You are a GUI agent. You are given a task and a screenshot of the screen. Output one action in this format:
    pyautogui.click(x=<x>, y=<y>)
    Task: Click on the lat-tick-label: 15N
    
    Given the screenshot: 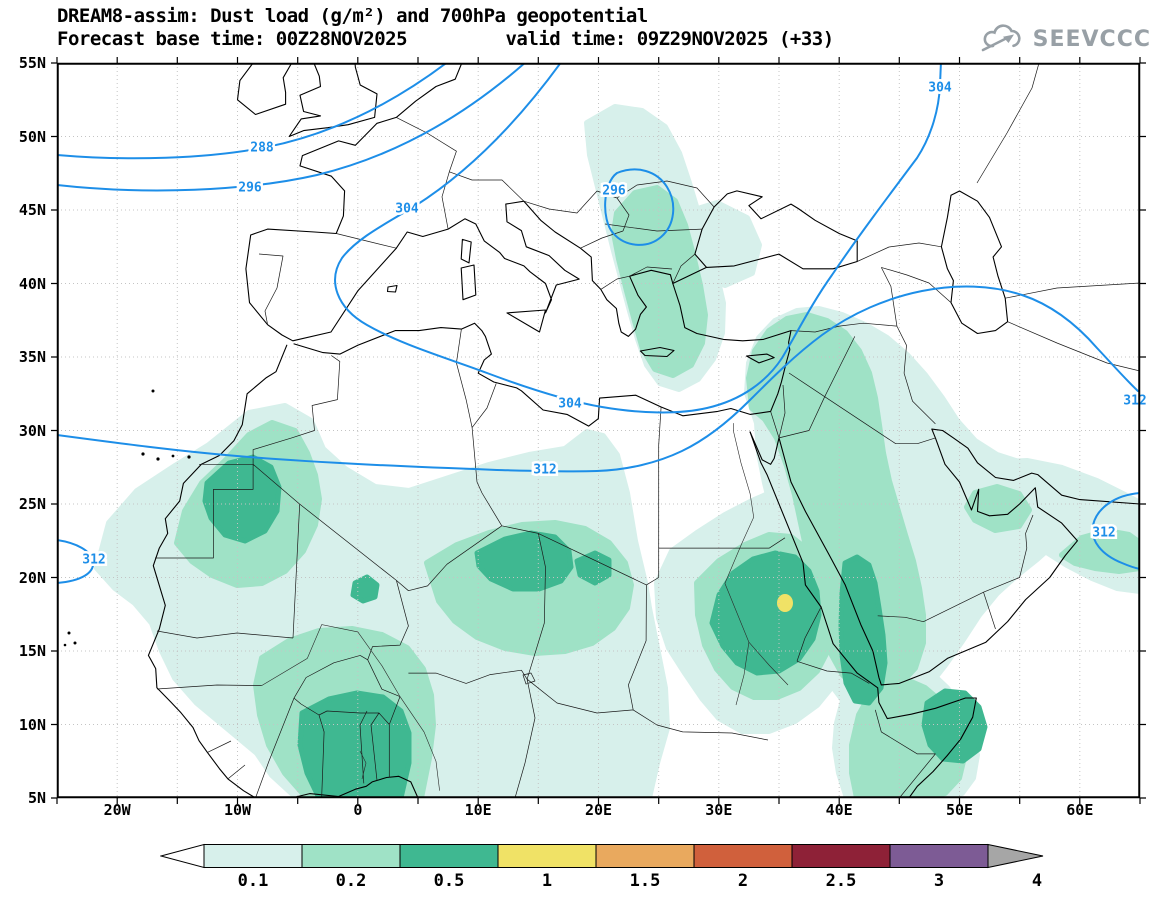 What is the action you would take?
    pyautogui.click(x=32, y=651)
    